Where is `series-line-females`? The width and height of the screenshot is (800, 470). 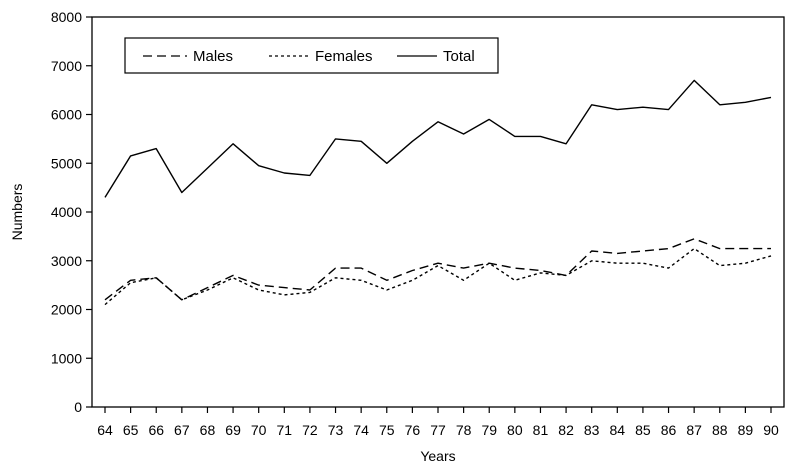 series-line-females is located at coordinates (438, 276).